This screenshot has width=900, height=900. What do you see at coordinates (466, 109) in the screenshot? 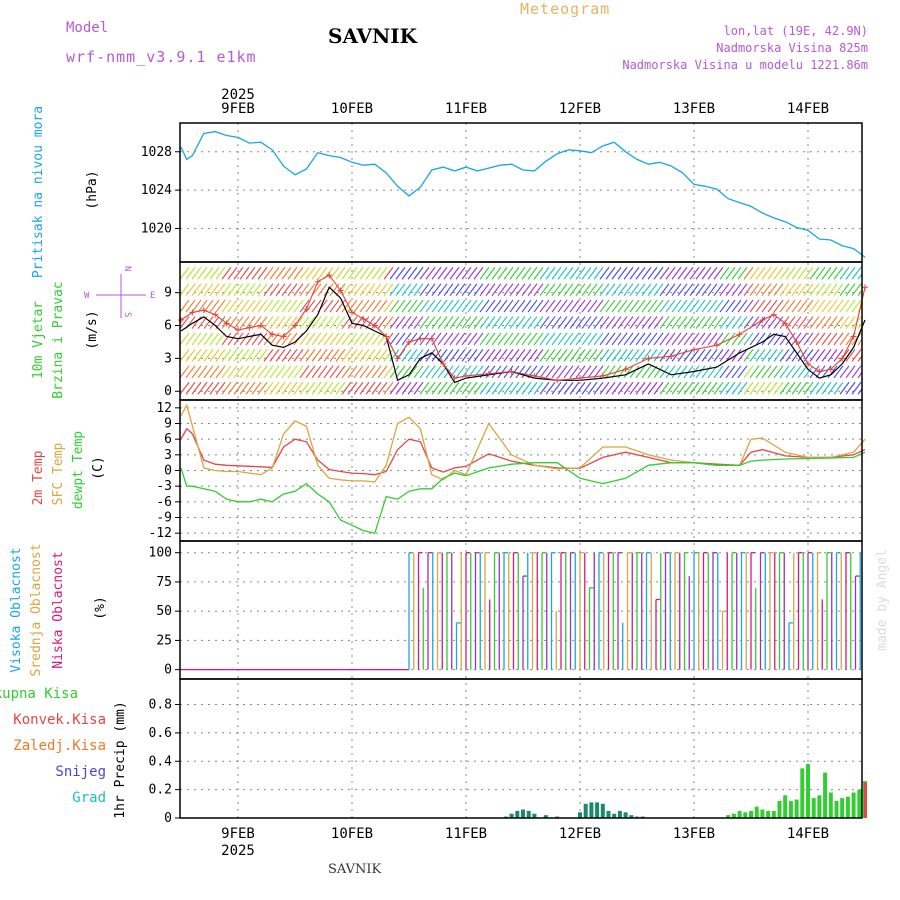
I see `day-label-top: 11FEB` at bounding box center [466, 109].